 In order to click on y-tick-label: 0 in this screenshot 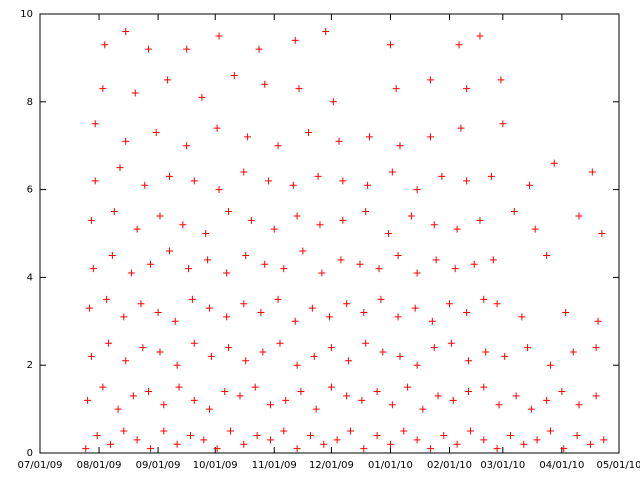, I will do `click(30, 453)`.